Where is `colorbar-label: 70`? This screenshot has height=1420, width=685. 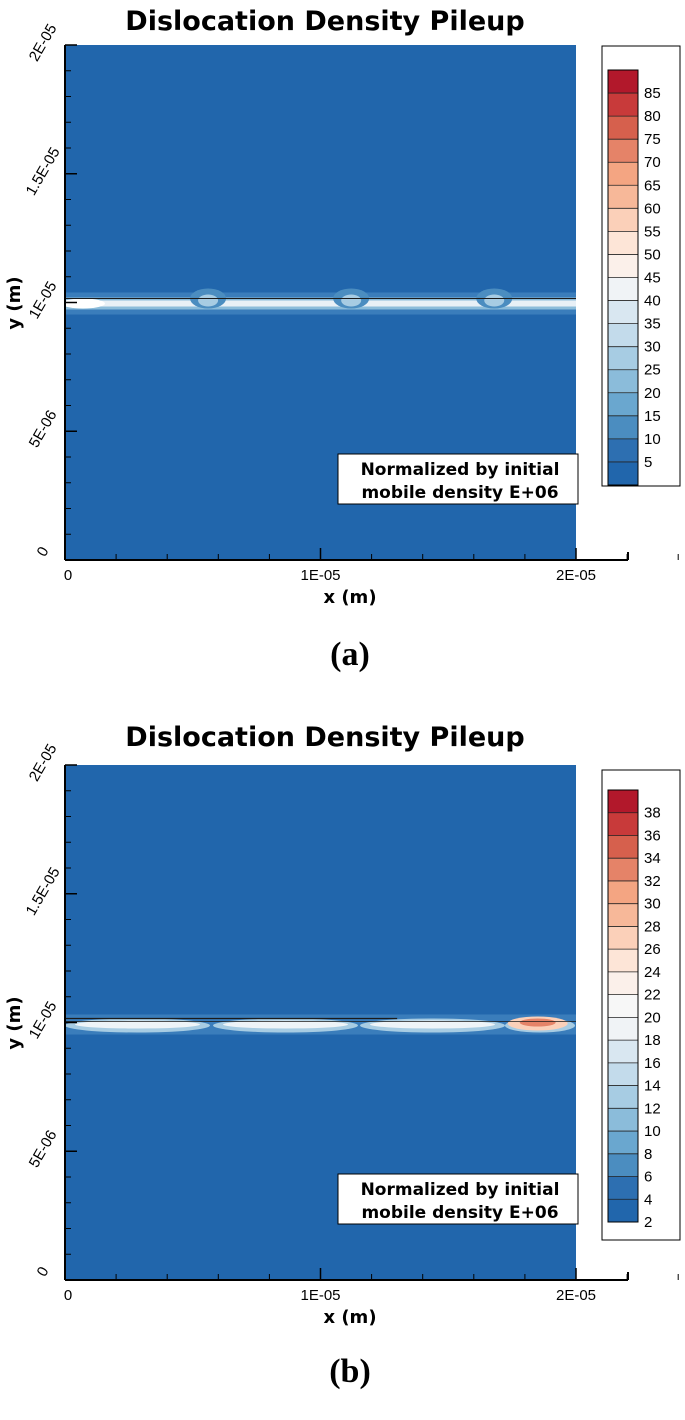 colorbar-label: 70 is located at coordinates (652, 162).